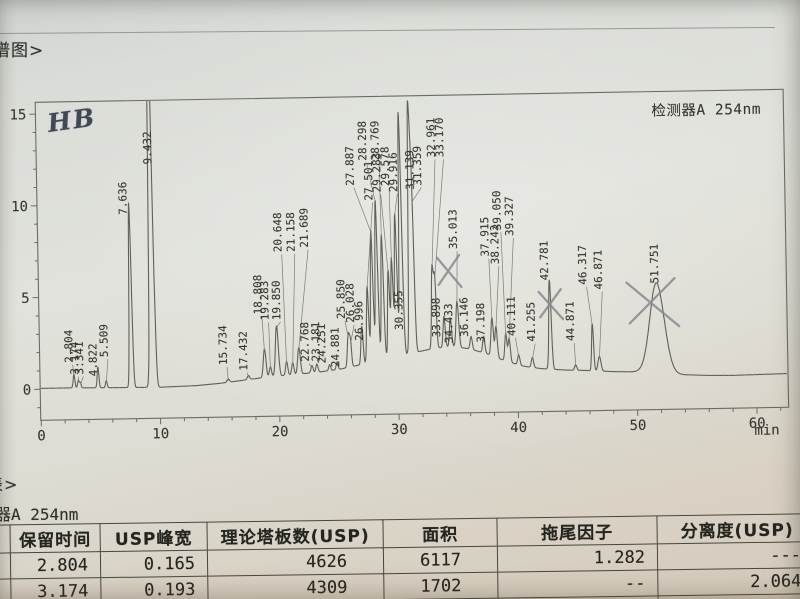 The image size is (800, 599). I want to click on page-title: 谱图>, so click(22, 51).